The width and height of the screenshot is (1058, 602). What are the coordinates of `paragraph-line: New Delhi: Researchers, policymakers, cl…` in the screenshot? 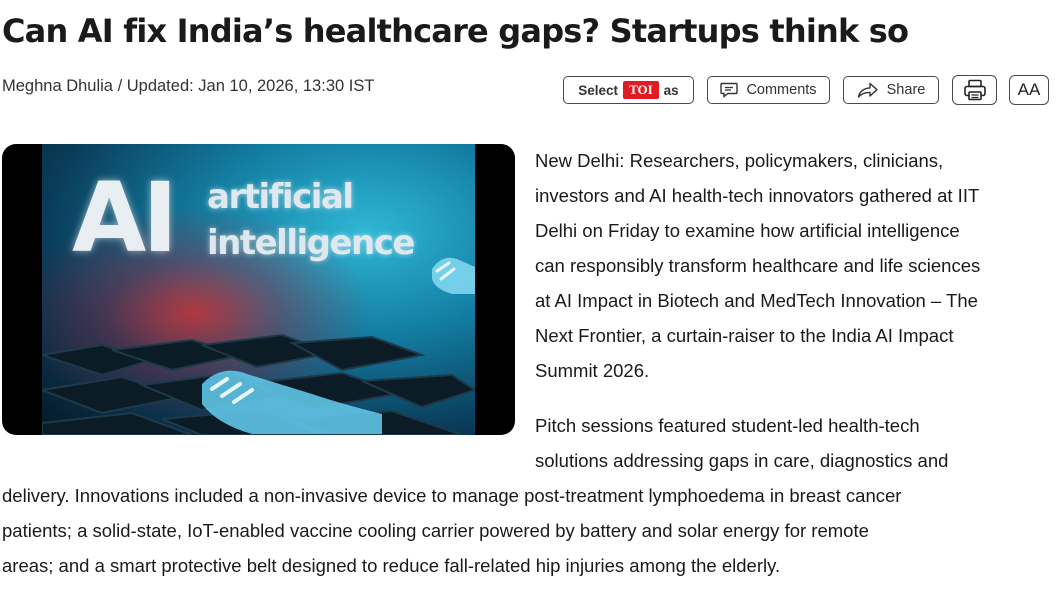 It's located at (739, 160).